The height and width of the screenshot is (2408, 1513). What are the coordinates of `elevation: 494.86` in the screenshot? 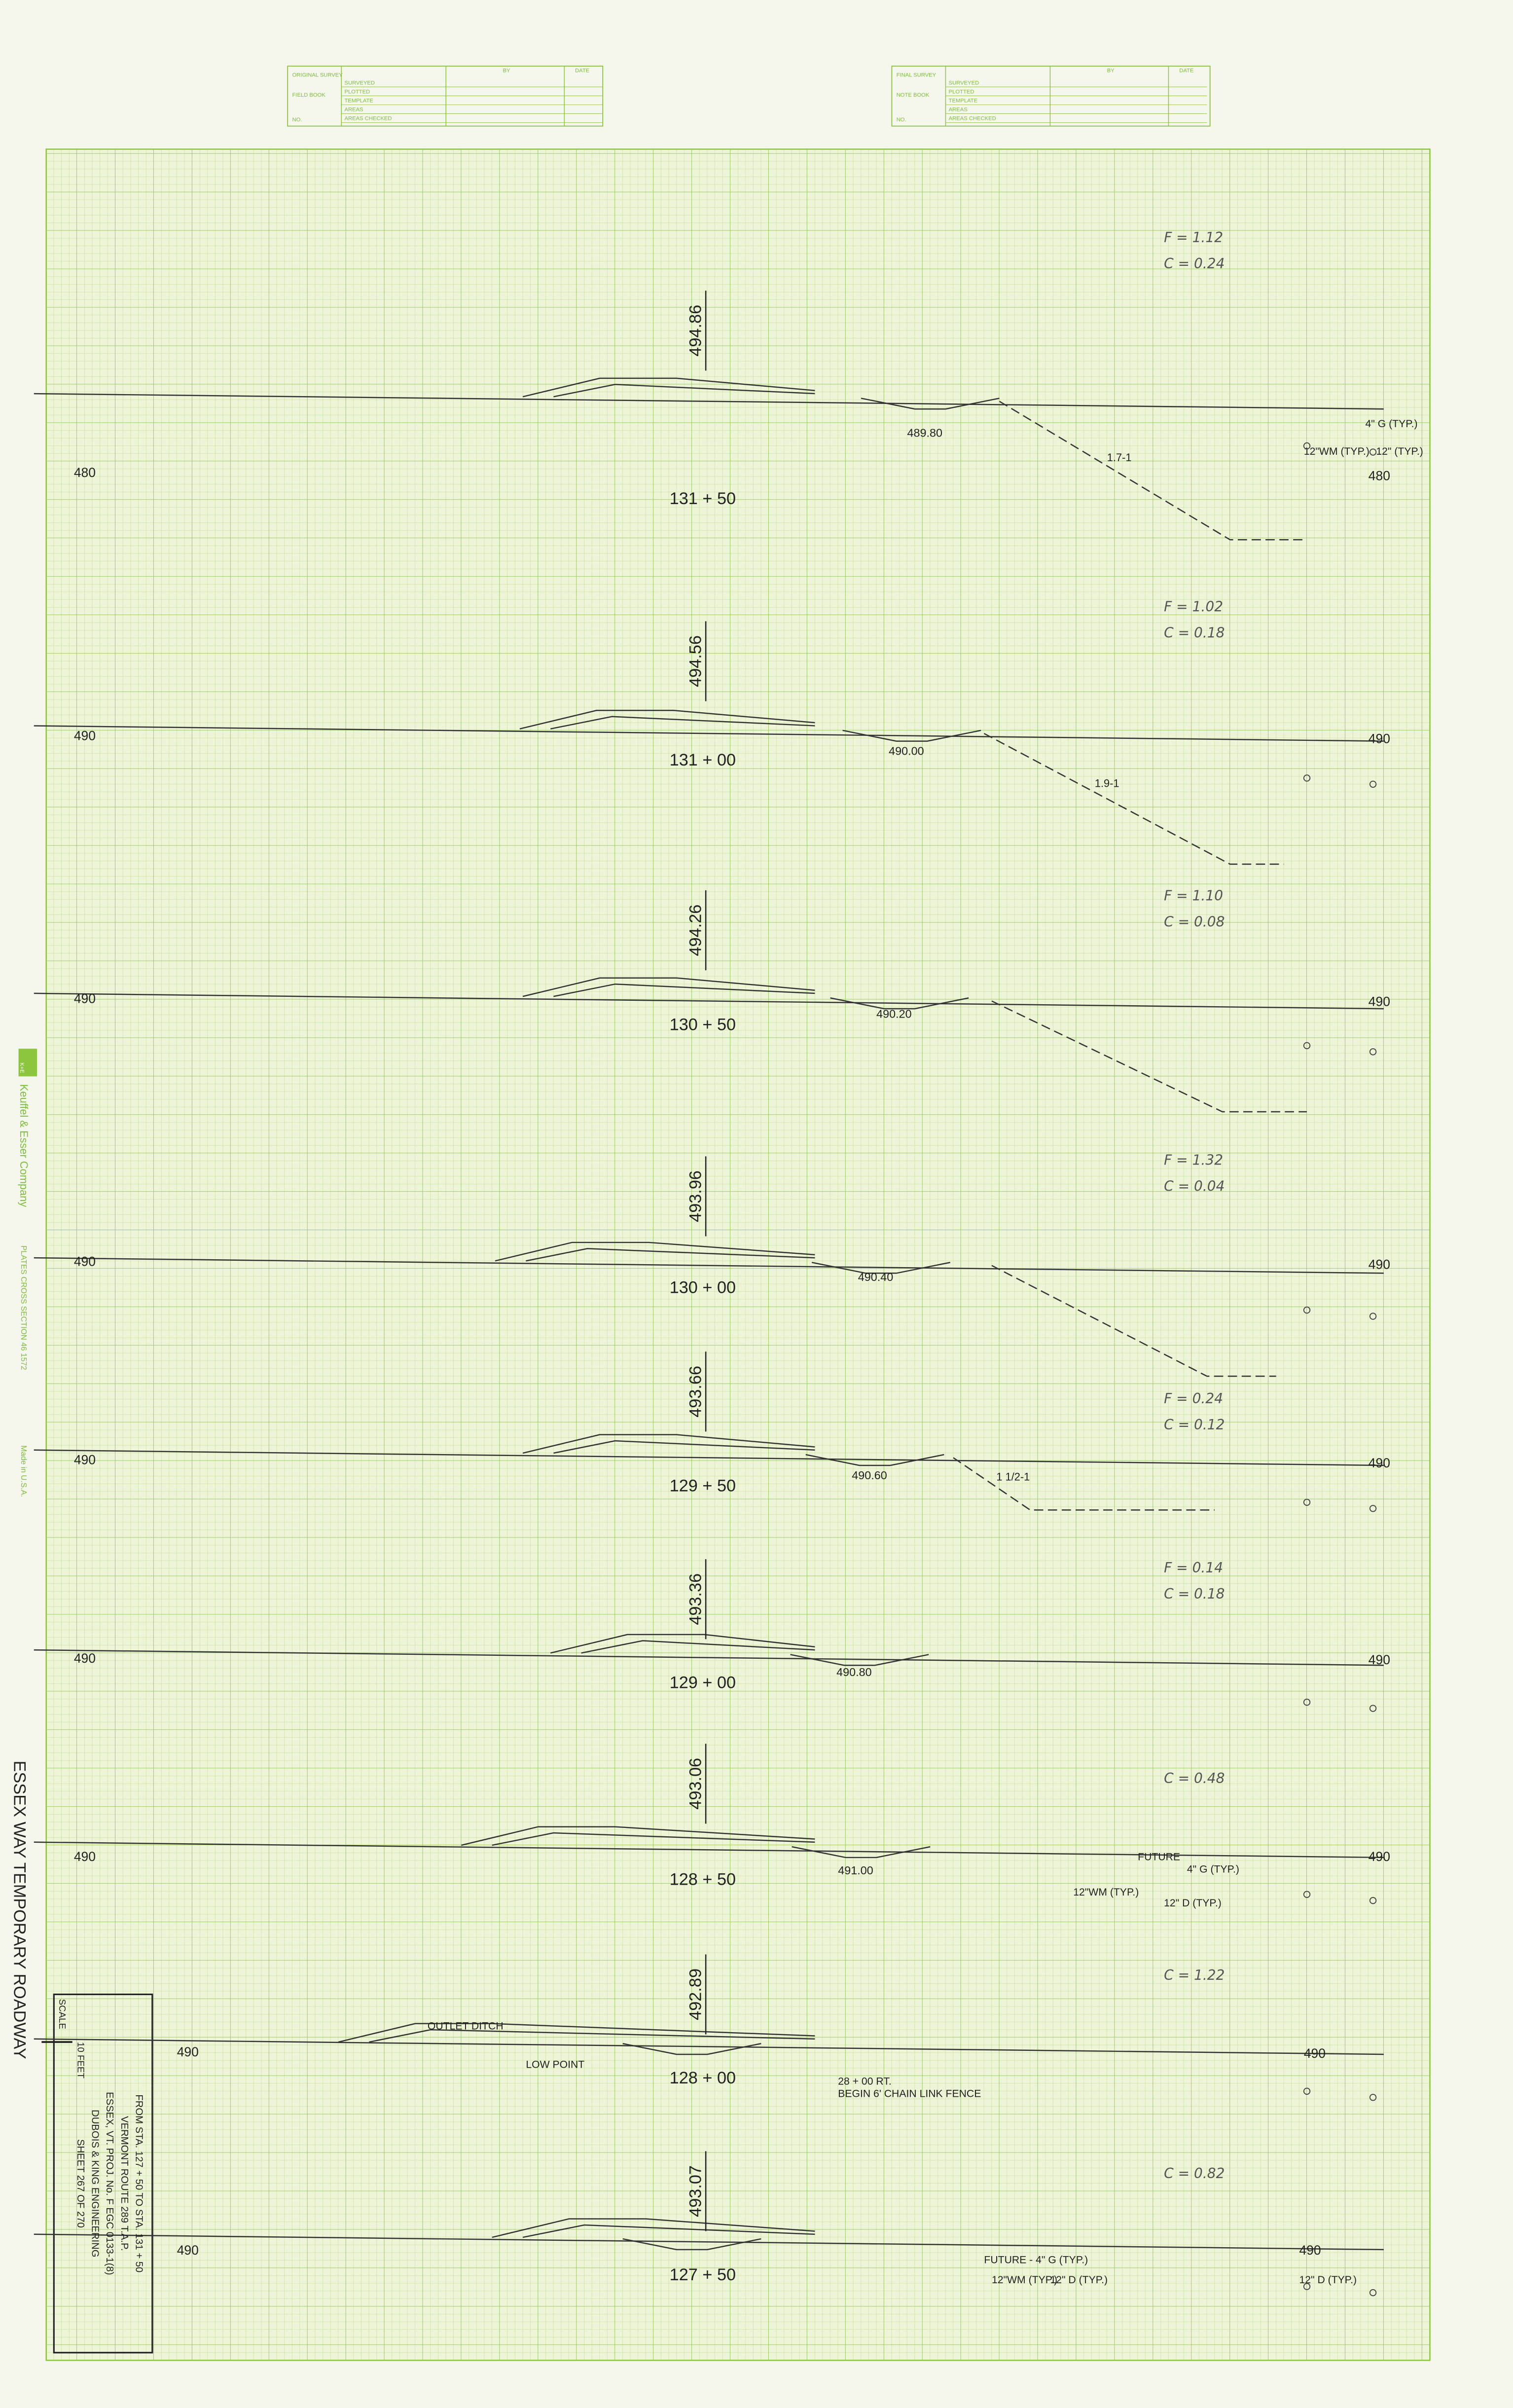 It's located at (695, 331).